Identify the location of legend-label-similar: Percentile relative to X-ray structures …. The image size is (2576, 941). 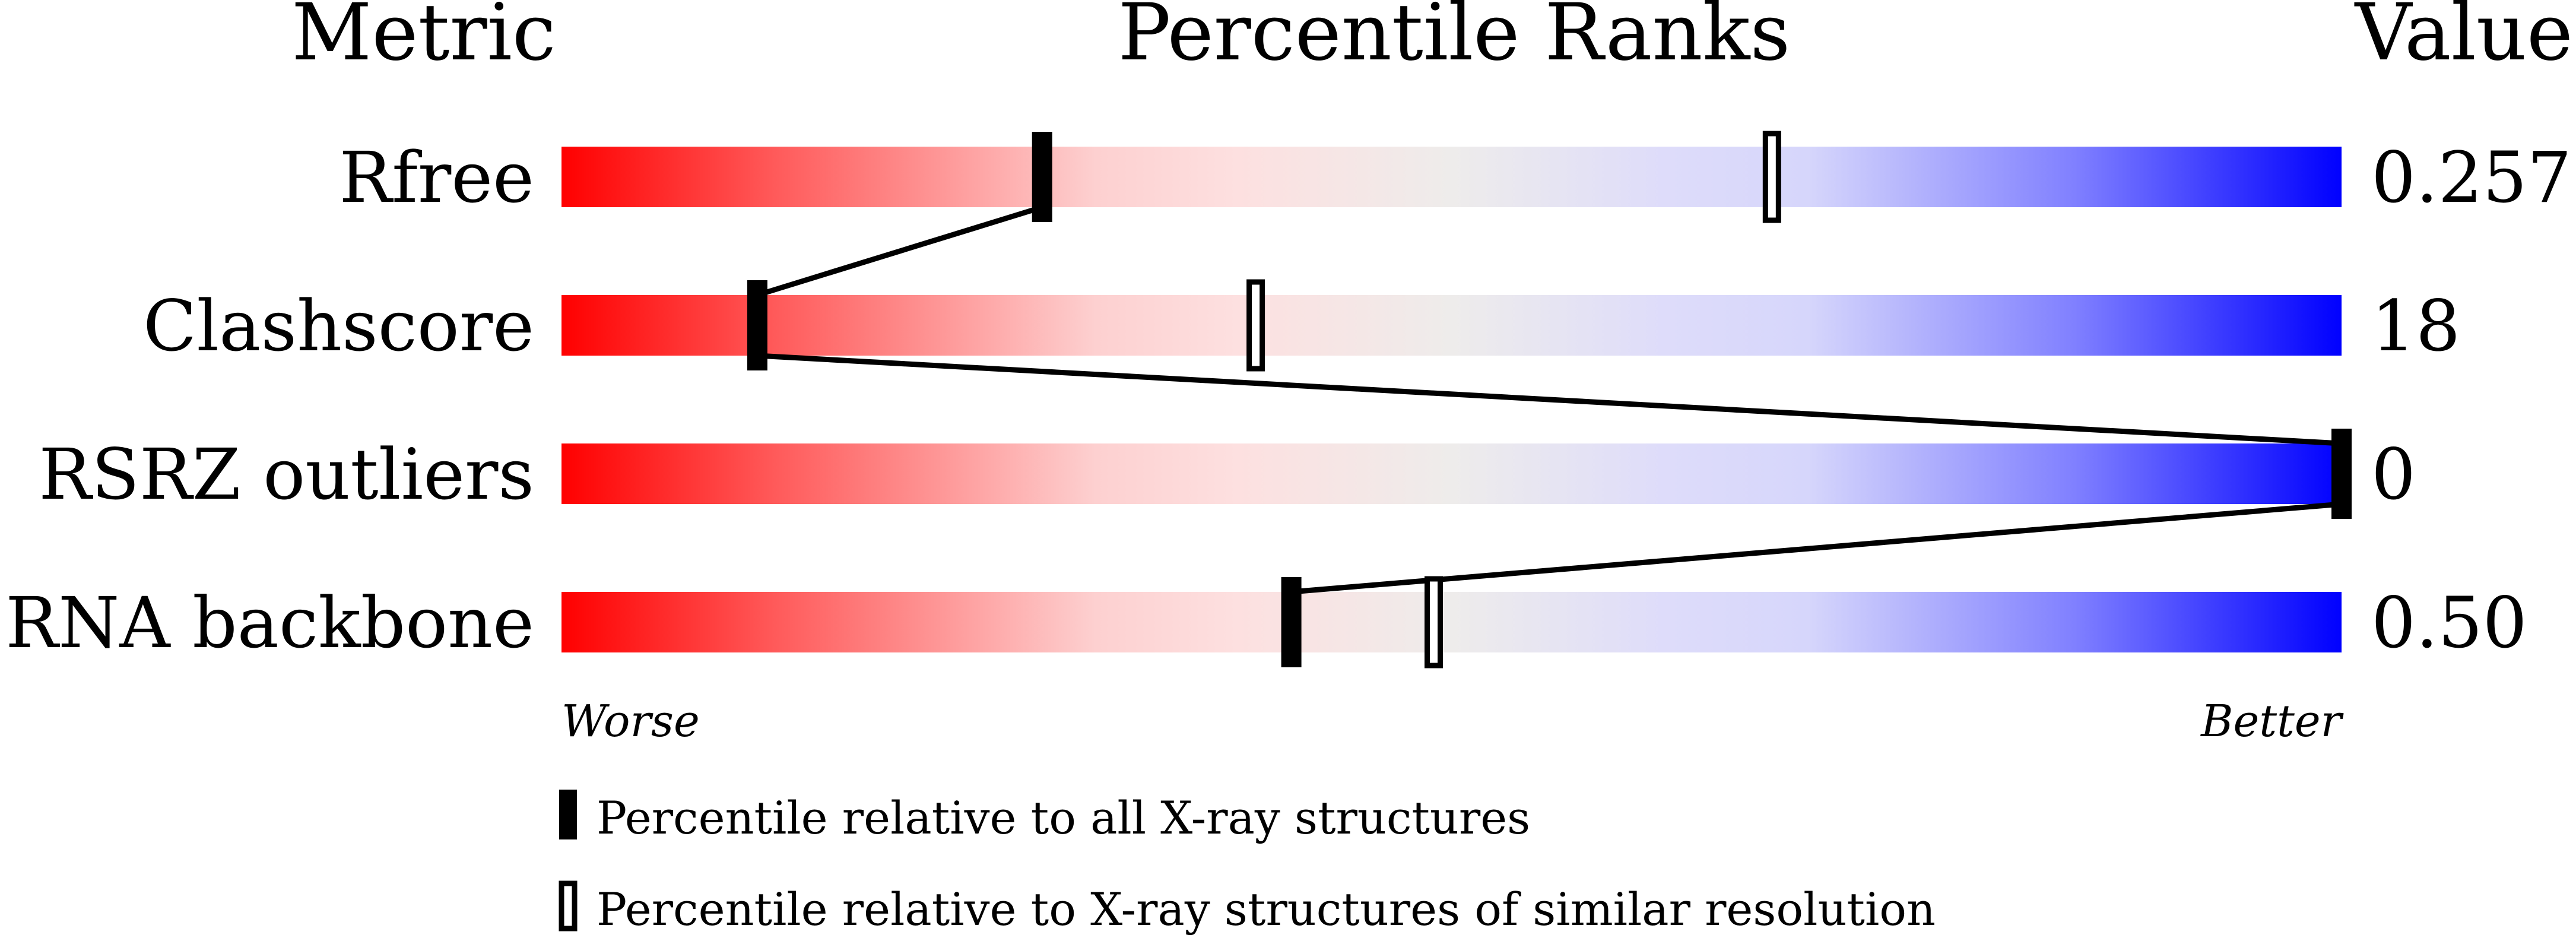
(1266, 909).